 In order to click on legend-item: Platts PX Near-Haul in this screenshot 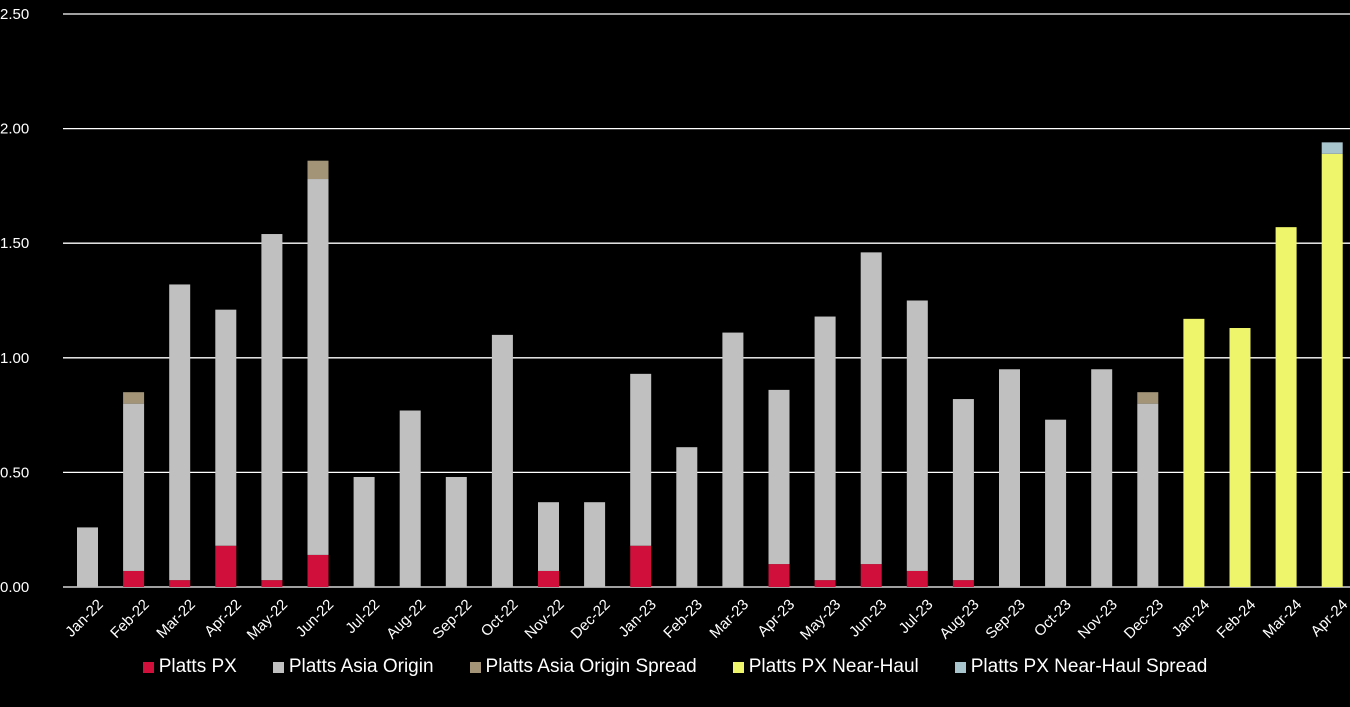, I will do `click(825, 667)`.